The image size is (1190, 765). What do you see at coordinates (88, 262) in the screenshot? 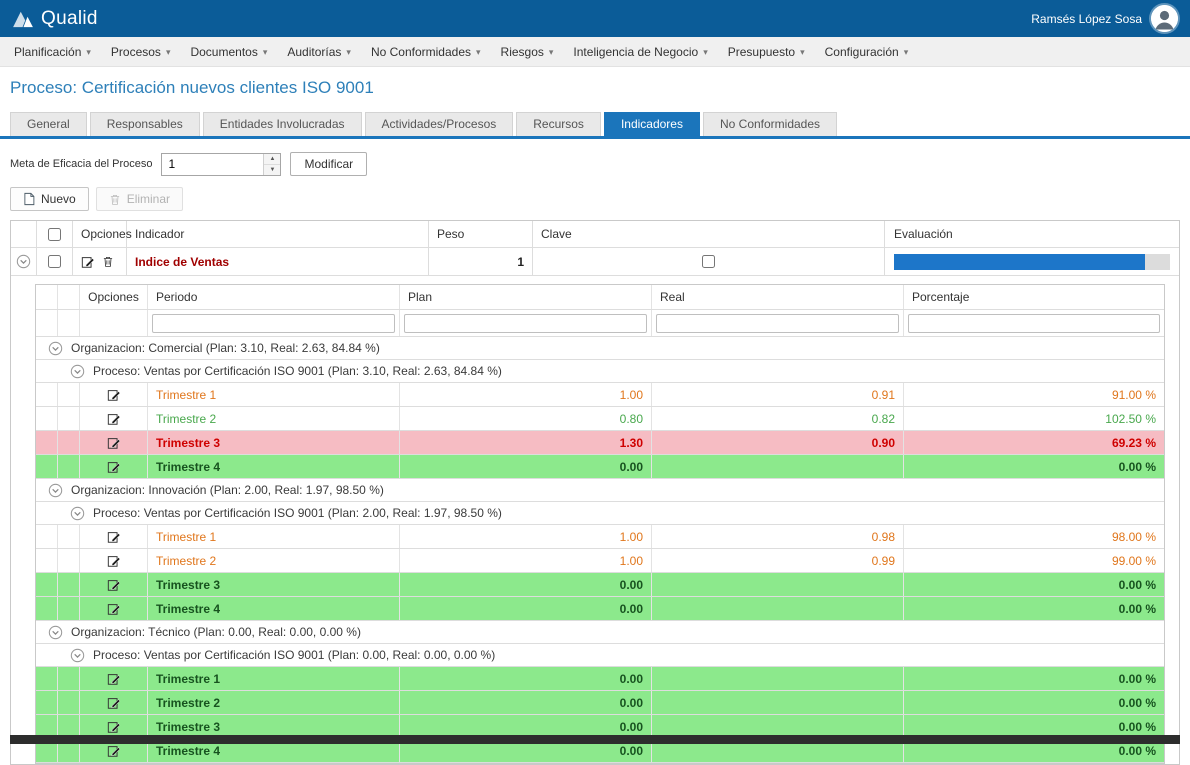
I see `edit-indicator-icon` at bounding box center [88, 262].